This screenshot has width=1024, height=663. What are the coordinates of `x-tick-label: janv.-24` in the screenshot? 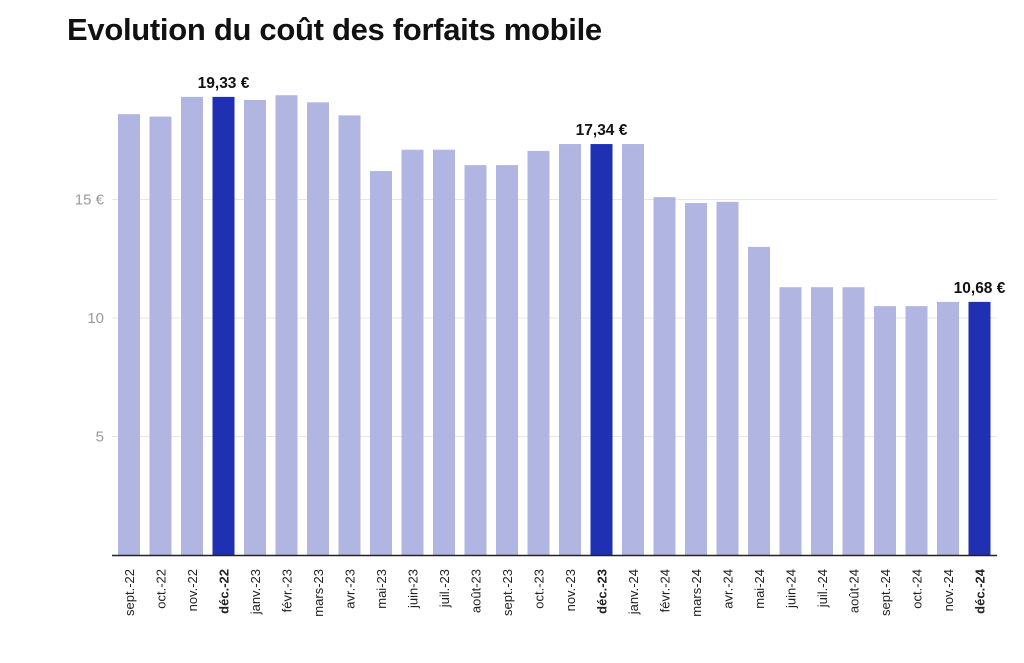 It's located at (633, 592).